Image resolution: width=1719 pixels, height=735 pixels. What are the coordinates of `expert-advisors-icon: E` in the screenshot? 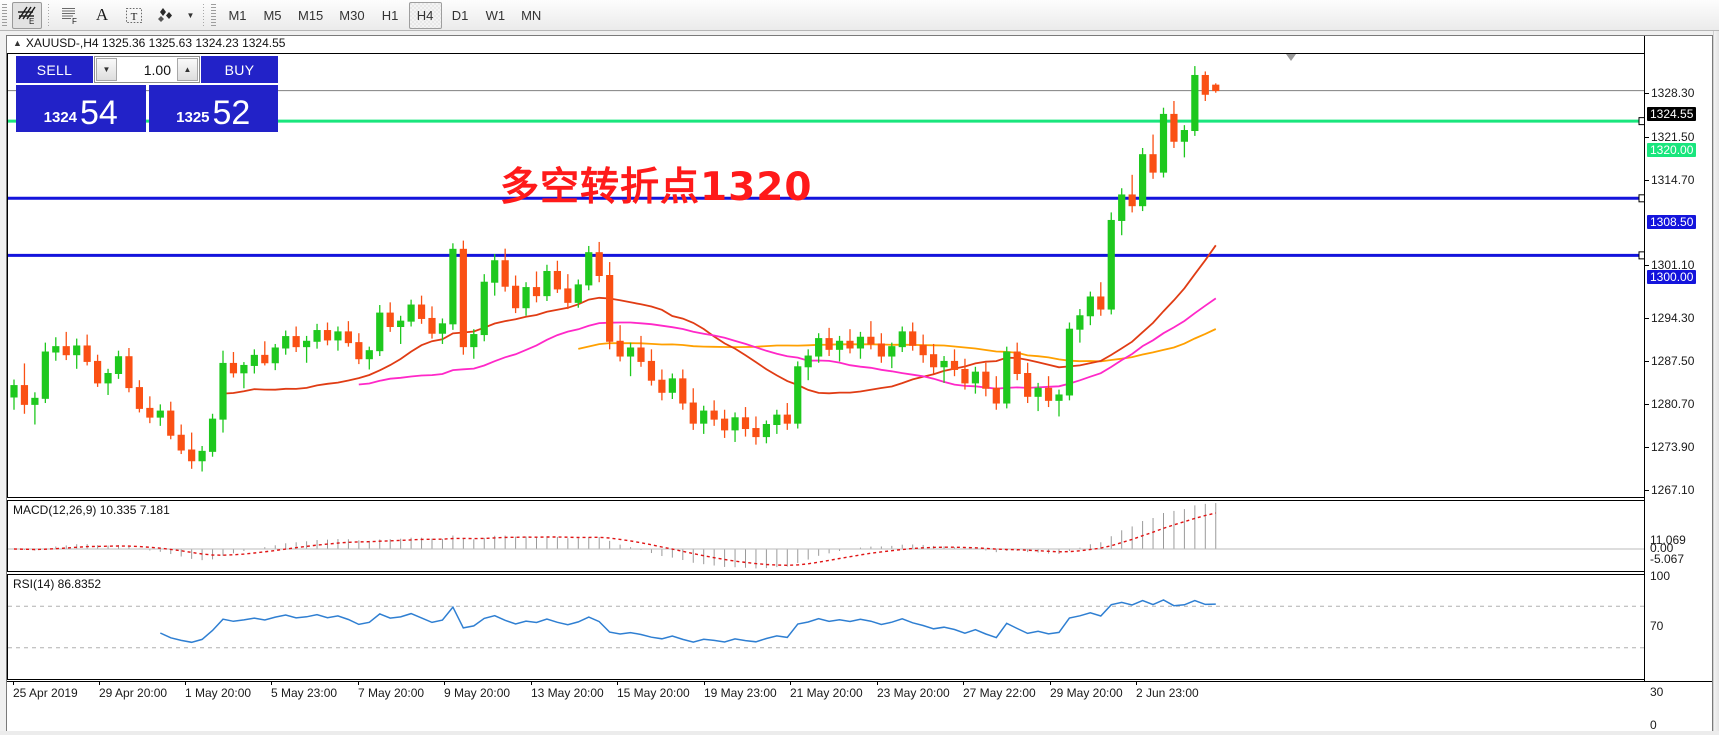 It's located at (27, 15).